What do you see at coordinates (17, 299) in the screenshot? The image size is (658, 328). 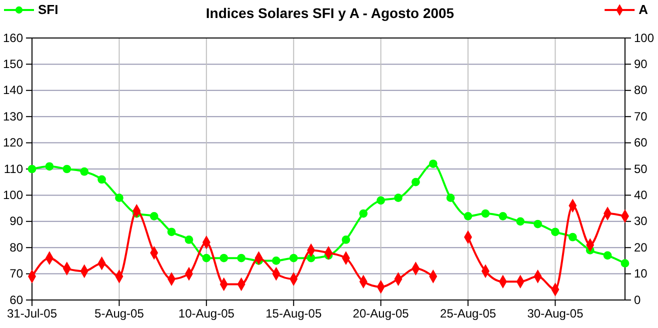 I see `y-tick-label: 60` at bounding box center [17, 299].